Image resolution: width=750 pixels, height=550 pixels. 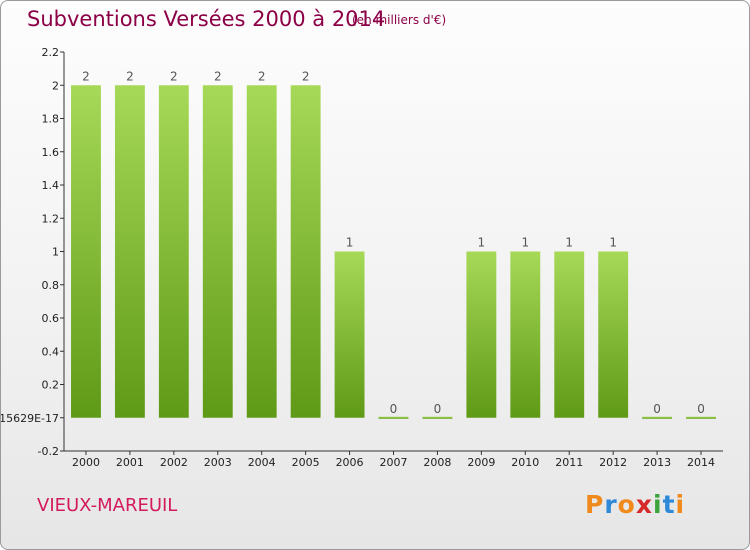 I want to click on bar-2000, so click(x=86, y=251).